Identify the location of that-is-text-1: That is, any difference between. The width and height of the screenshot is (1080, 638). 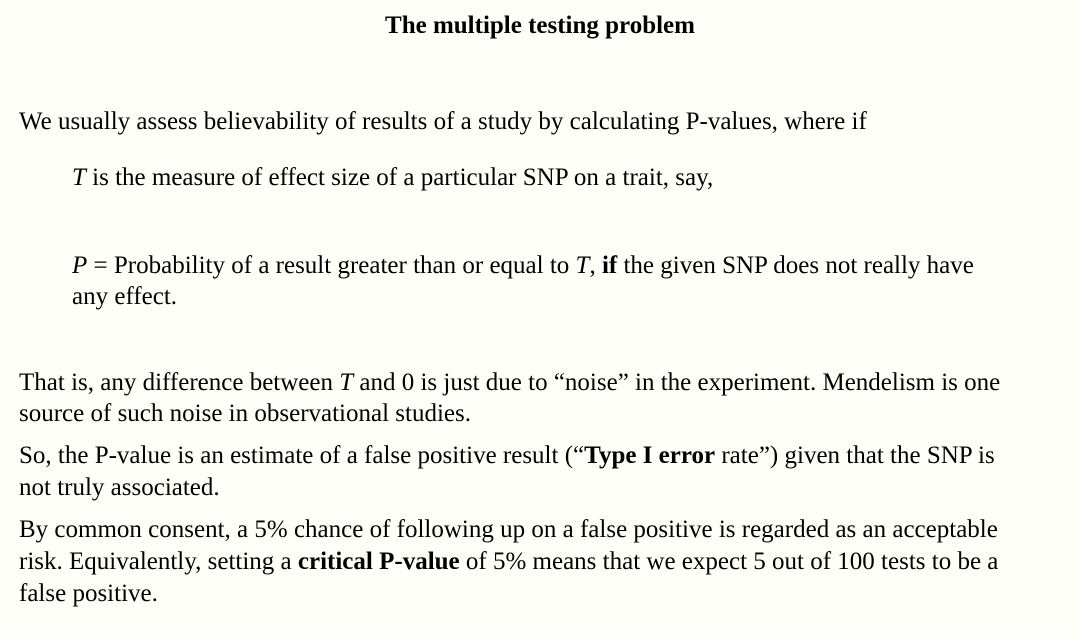
(179, 382).